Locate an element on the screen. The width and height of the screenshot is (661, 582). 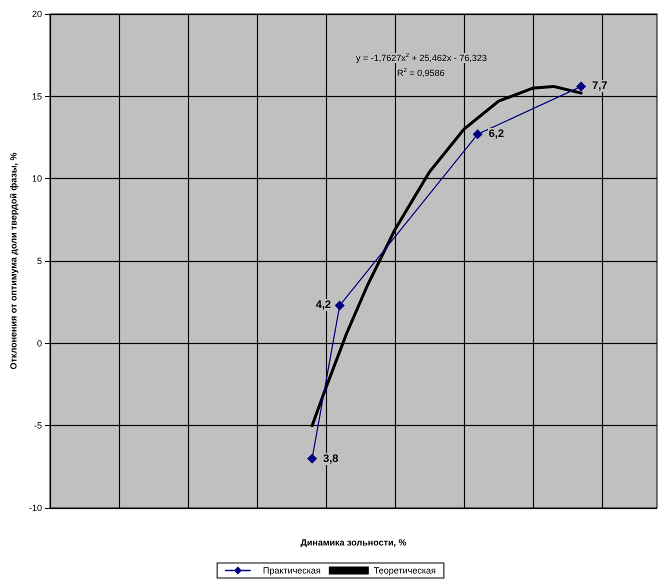
y-tick-label: 15 is located at coordinates (37, 96).